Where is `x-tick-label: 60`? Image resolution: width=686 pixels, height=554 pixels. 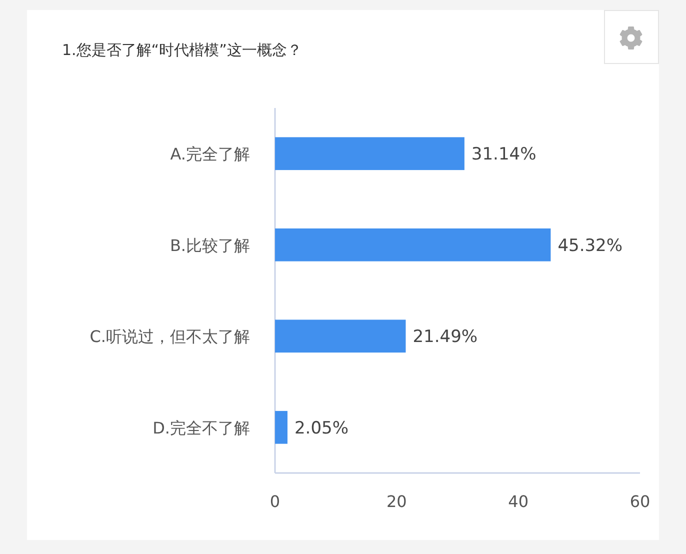
x-tick-label: 60 is located at coordinates (640, 501).